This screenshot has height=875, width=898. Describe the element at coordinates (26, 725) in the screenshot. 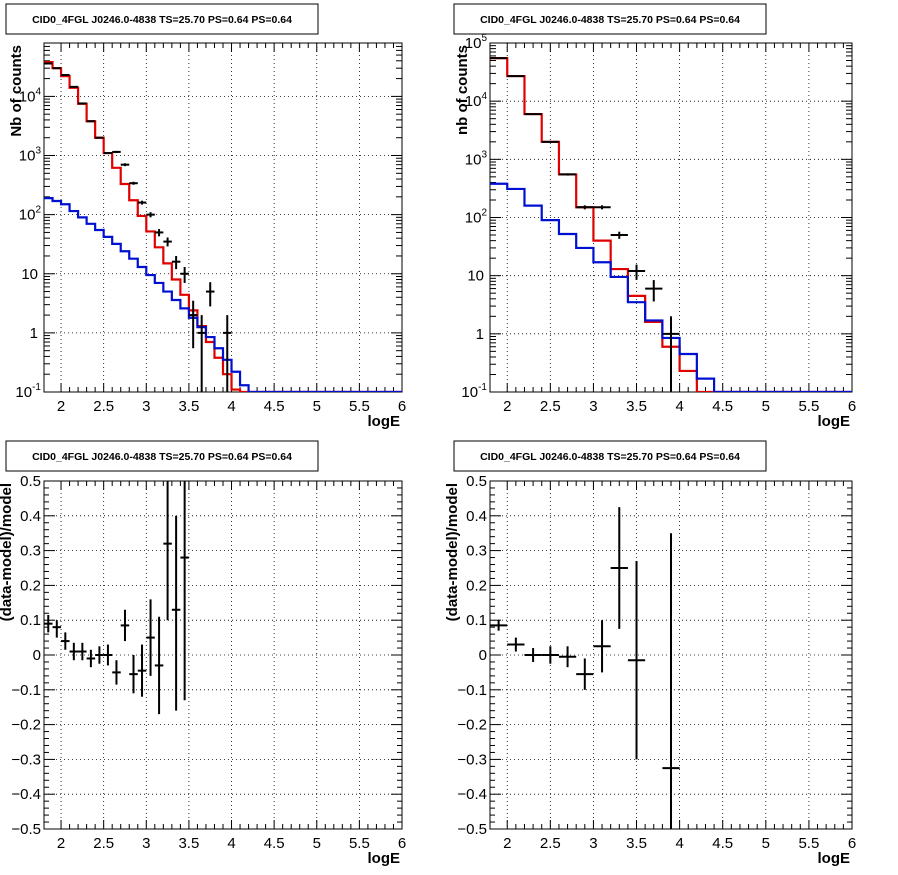

I see `y-tick-label: −0.2` at that location.